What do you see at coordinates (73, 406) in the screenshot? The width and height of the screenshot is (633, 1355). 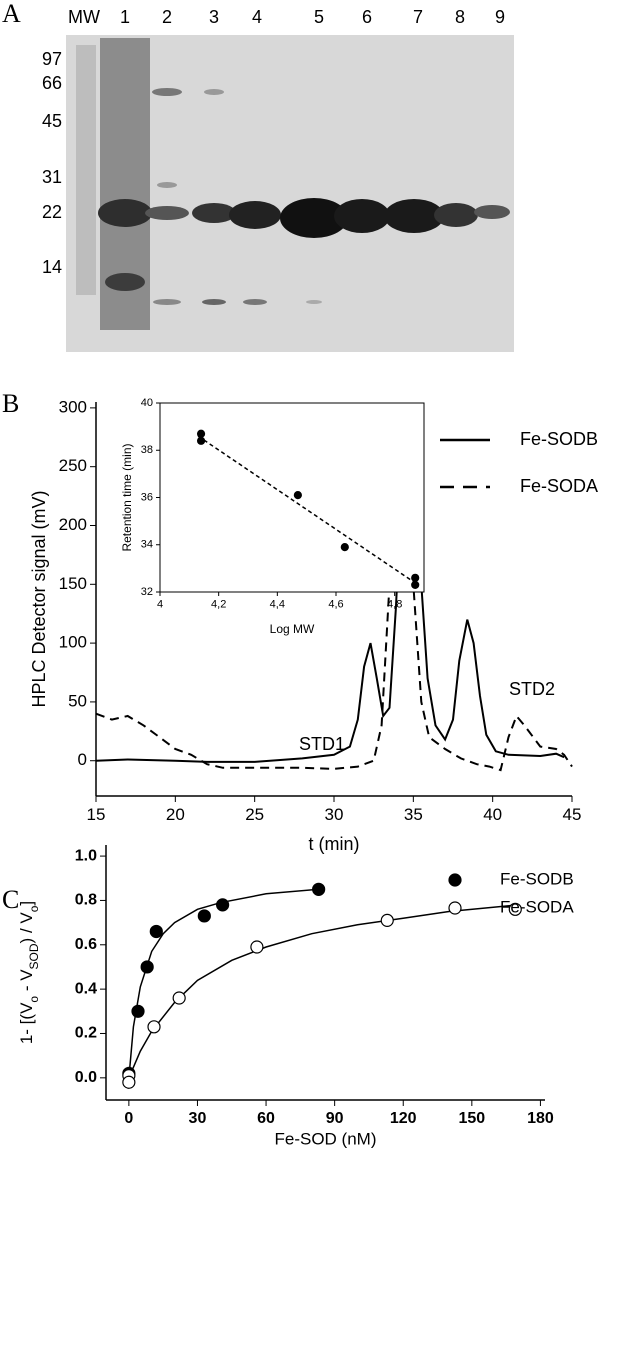 I see `y-tick-label: 300` at bounding box center [73, 406].